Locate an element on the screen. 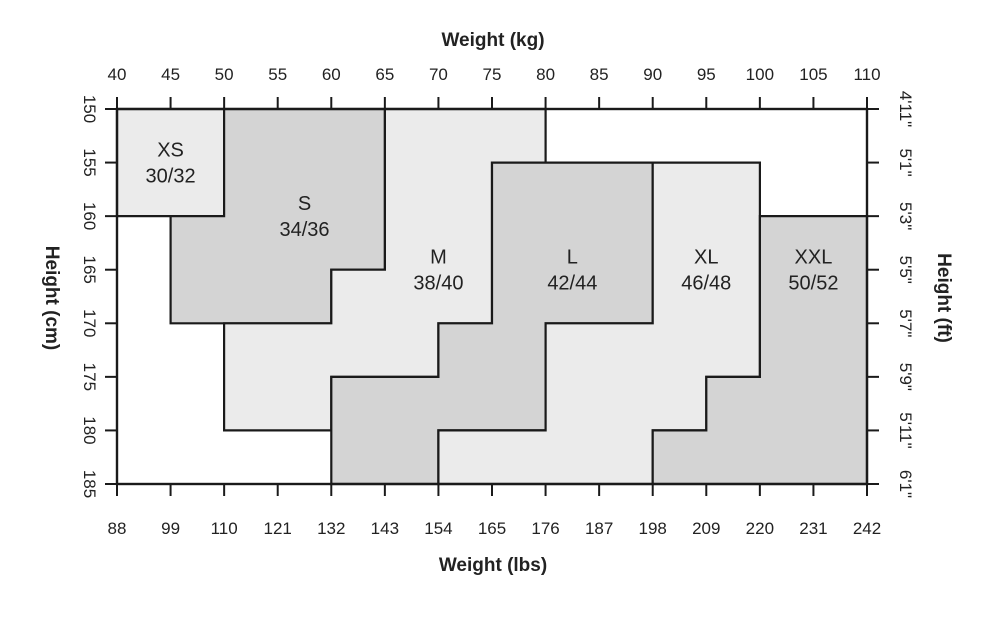 The image size is (986, 626). x-top-tick-label: 110 is located at coordinates (866, 74).